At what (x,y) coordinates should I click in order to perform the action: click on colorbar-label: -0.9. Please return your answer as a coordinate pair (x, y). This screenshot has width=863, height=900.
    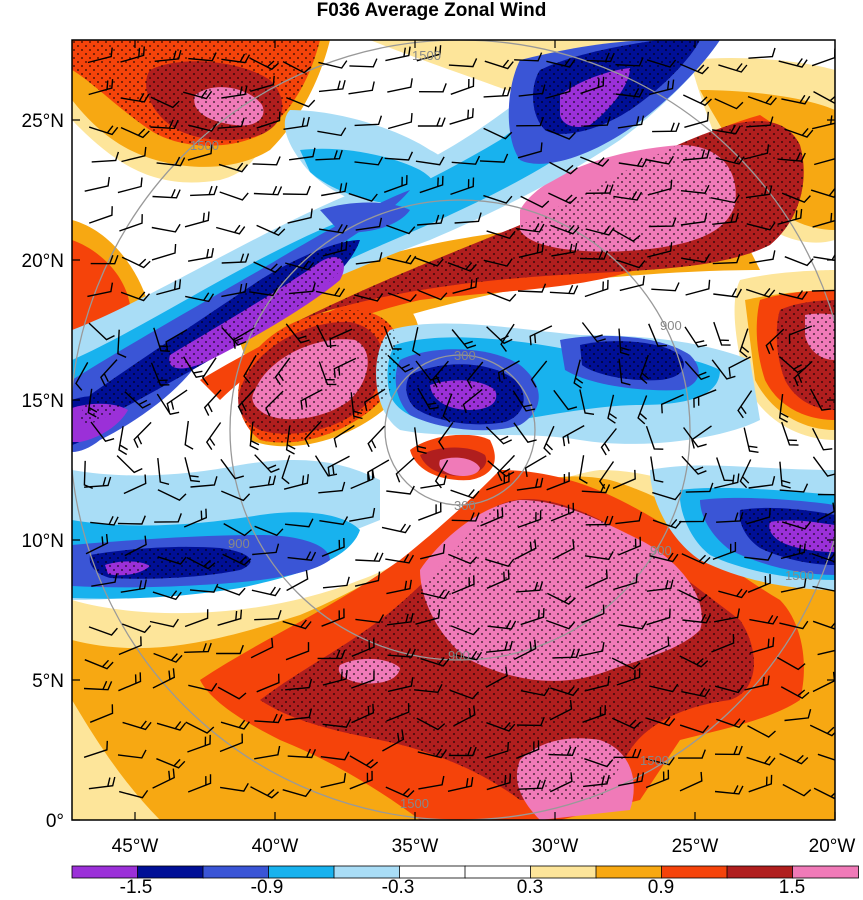
    Looking at the image, I should click on (267, 887).